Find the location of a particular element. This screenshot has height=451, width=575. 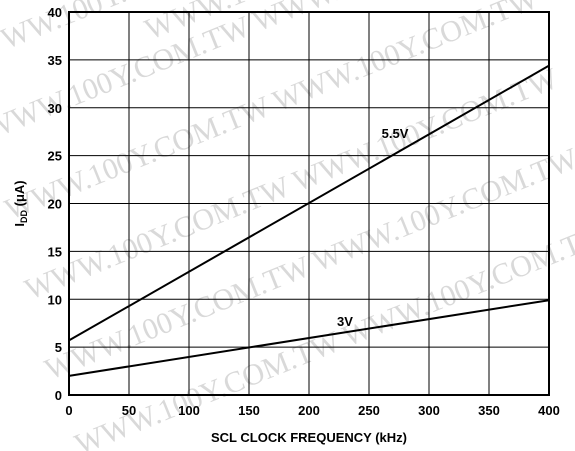

series-label-3v: 3V is located at coordinates (345, 321).